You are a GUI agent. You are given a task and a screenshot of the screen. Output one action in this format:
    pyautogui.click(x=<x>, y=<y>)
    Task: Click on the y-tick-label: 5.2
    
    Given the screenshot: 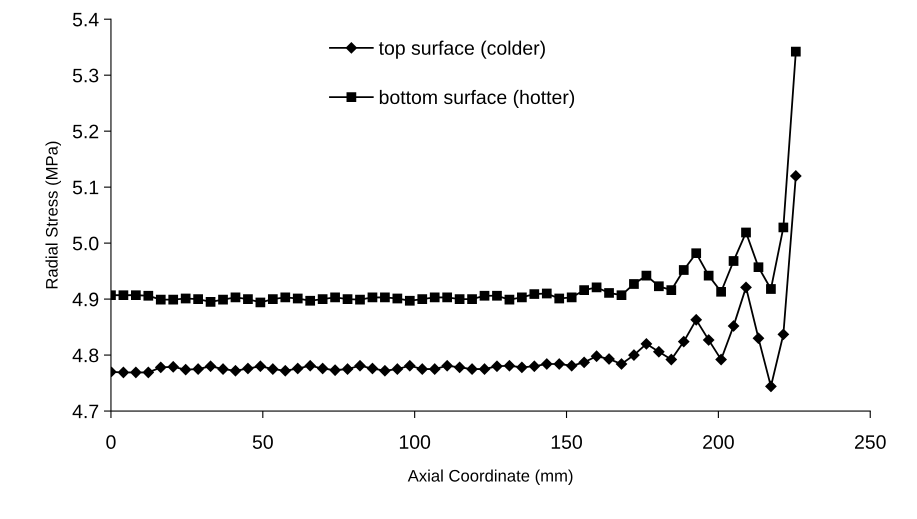 What is the action you would take?
    pyautogui.click(x=85, y=131)
    